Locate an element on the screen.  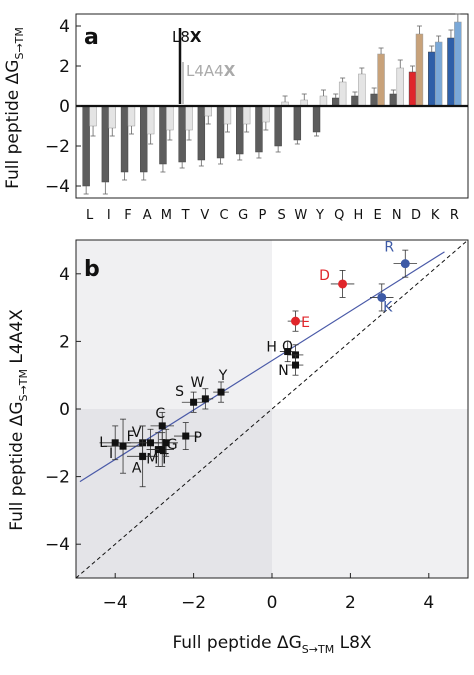
panel-b-xlabel: Full peptide ΔGS→TM L8X is located at coordinates (271, 644).